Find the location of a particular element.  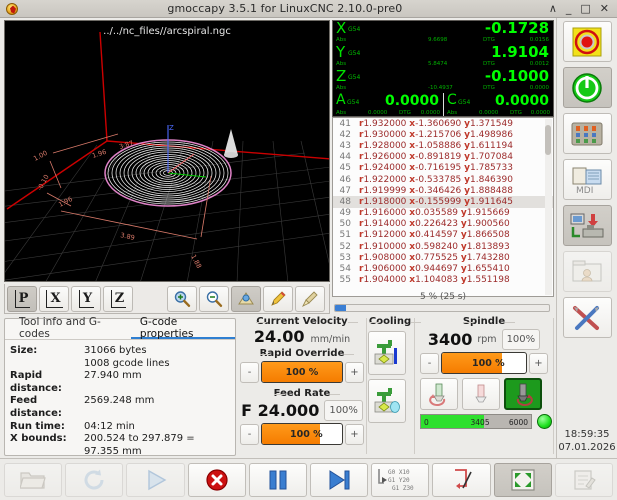

view-toolbar: P X Y Z is located at coordinates (167, 299).